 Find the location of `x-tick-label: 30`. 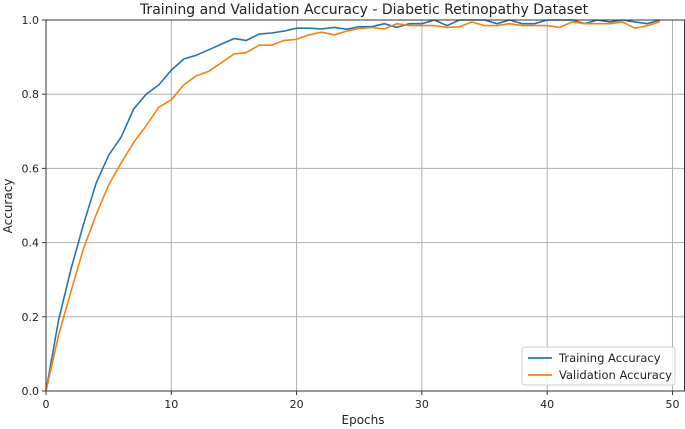

x-tick-label: 30 is located at coordinates (422, 404).